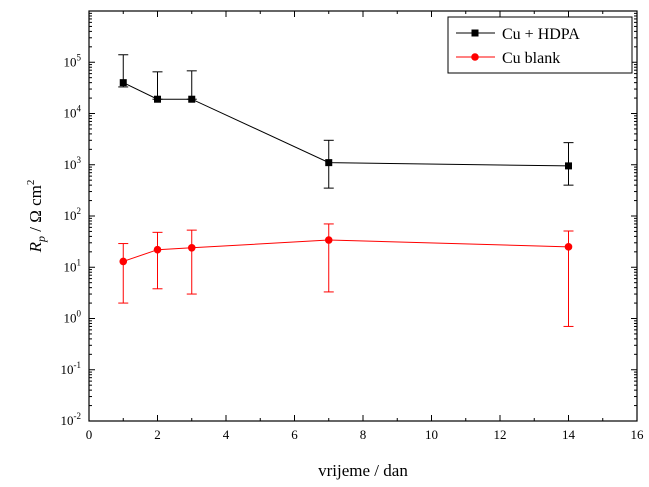  What do you see at coordinates (431, 434) in the screenshot?
I see `x-tick-label: 10` at bounding box center [431, 434].